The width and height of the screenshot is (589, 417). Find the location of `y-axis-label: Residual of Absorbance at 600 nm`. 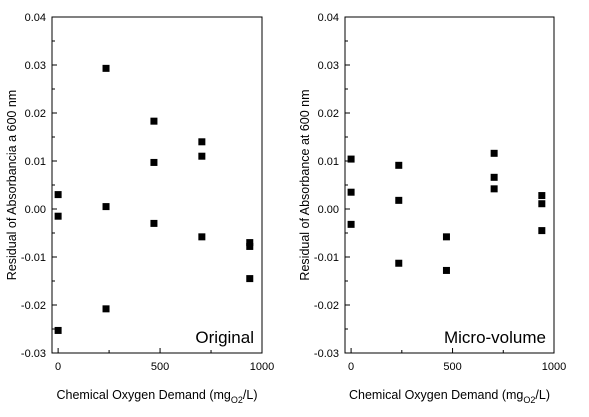

y-axis-label: Residual of Absorbance at 600 nm is located at coordinates (305, 184).